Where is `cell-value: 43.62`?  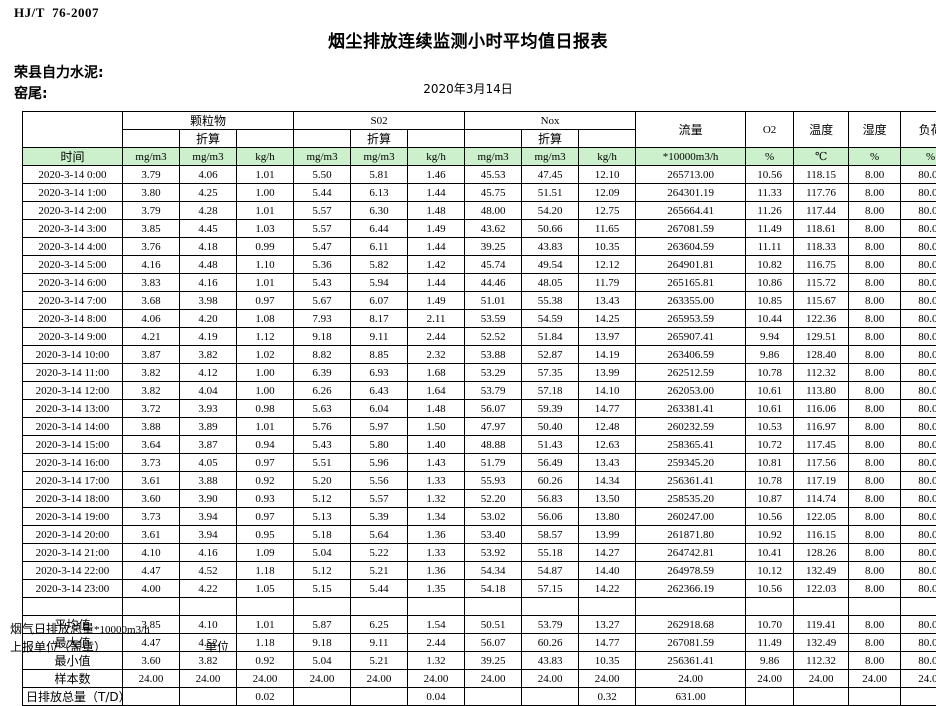
cell-value: 43.62 is located at coordinates (493, 229).